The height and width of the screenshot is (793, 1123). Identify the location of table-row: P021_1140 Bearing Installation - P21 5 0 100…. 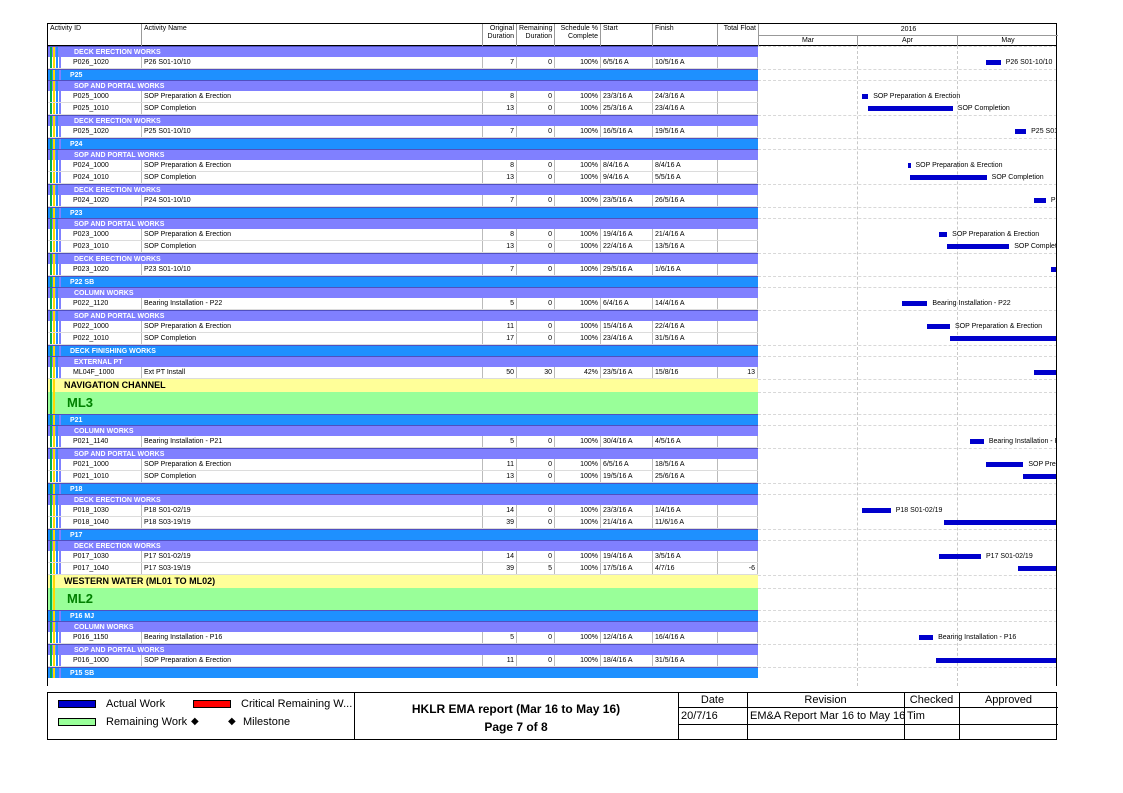
(403, 442).